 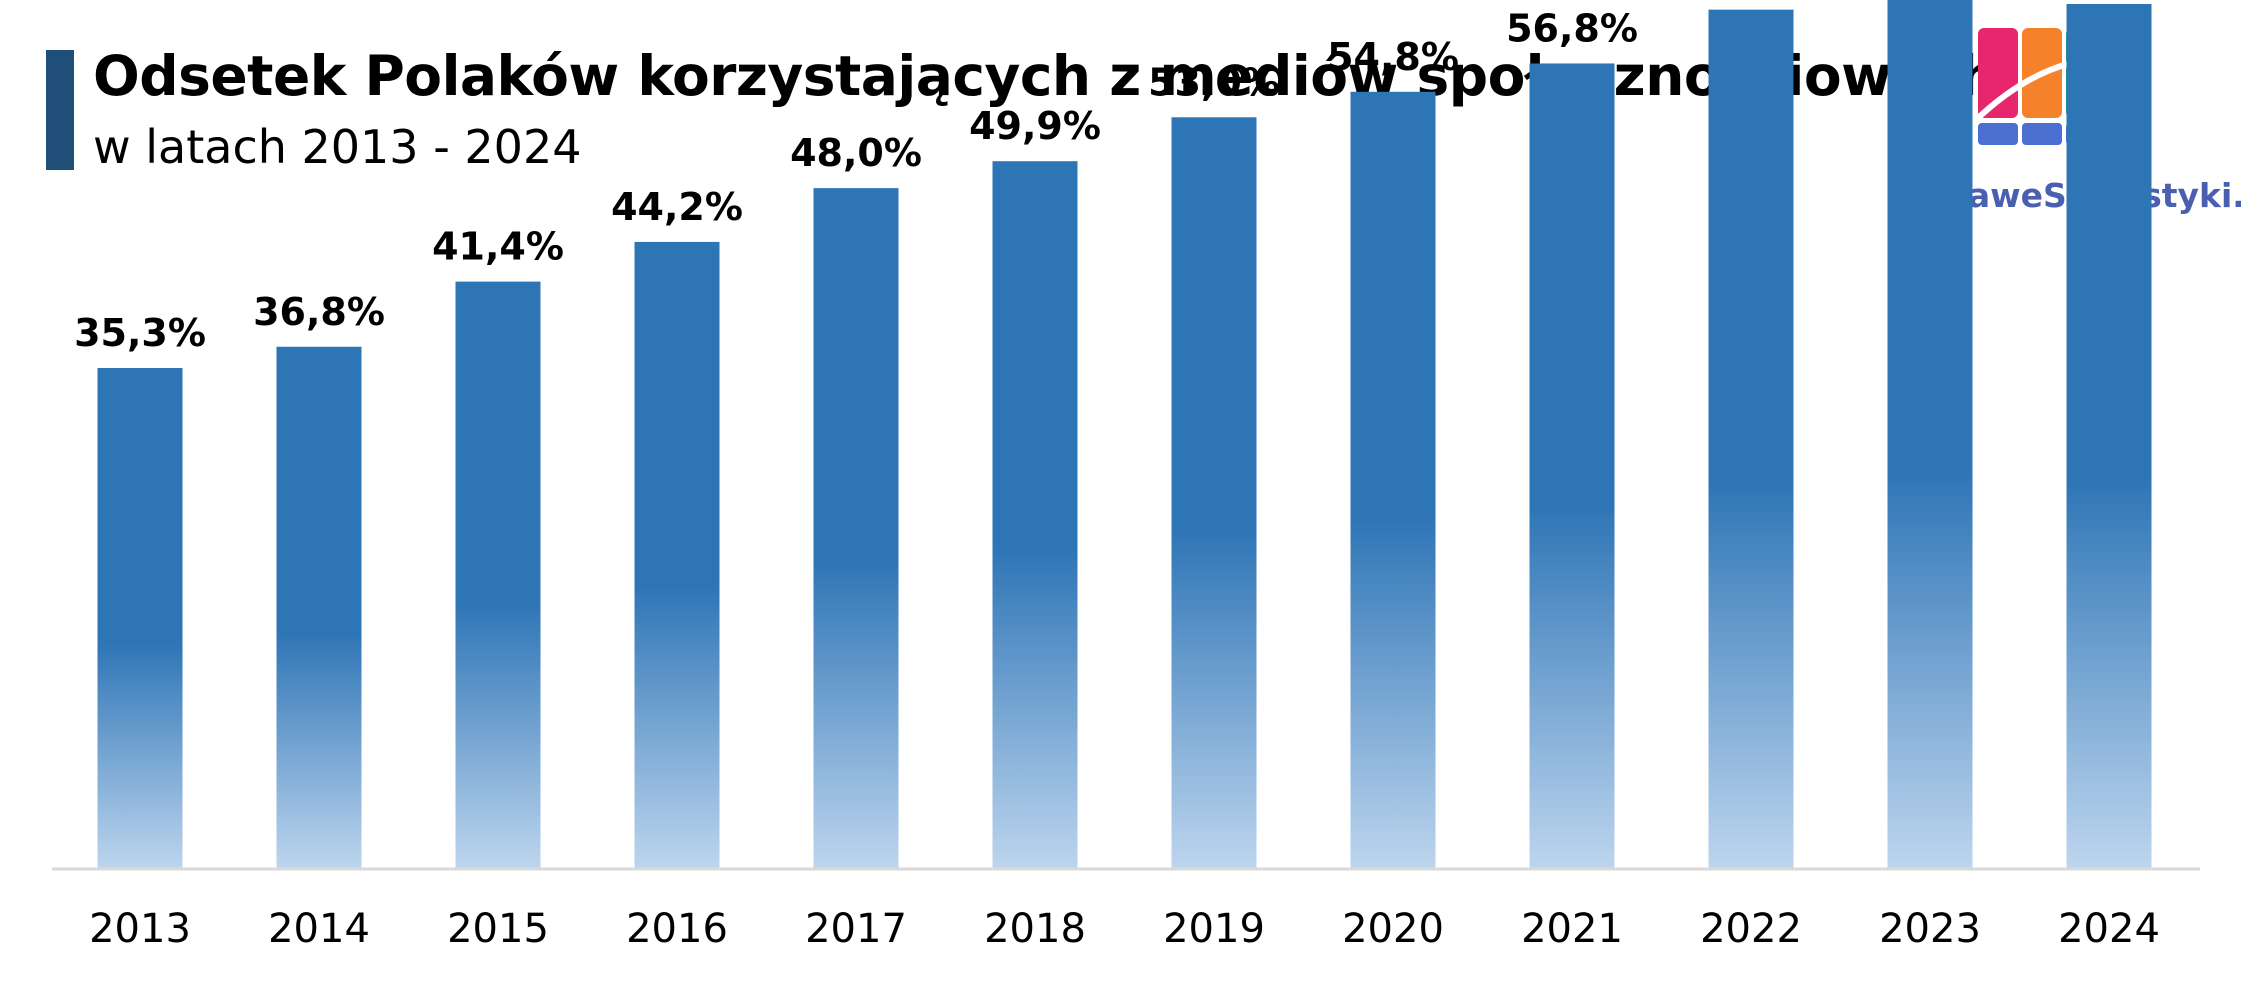 I want to click on x-tick-label-2013: 2013, so click(x=140, y=929).